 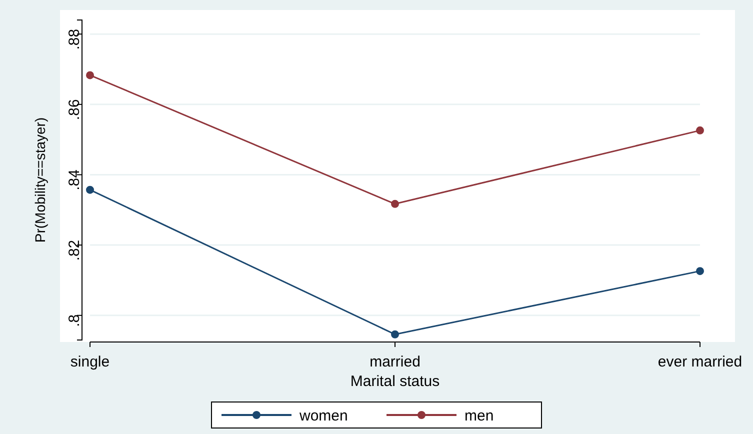 What do you see at coordinates (700, 362) in the screenshot?
I see `x-tick-label: ever married` at bounding box center [700, 362].